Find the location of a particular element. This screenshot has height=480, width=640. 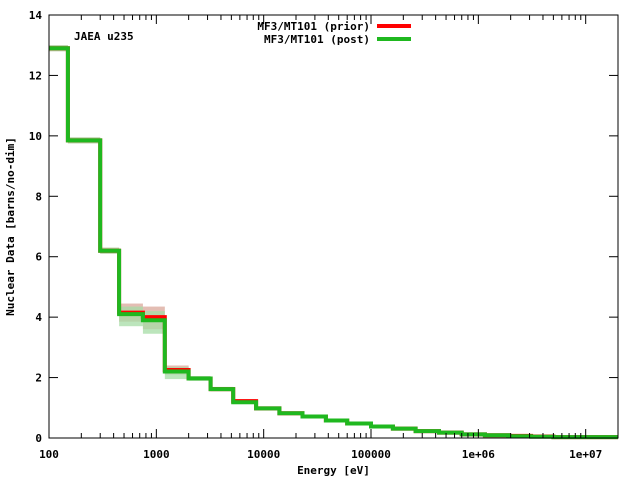

legend-label: MF3/MT101 (post) is located at coordinates (317, 39).